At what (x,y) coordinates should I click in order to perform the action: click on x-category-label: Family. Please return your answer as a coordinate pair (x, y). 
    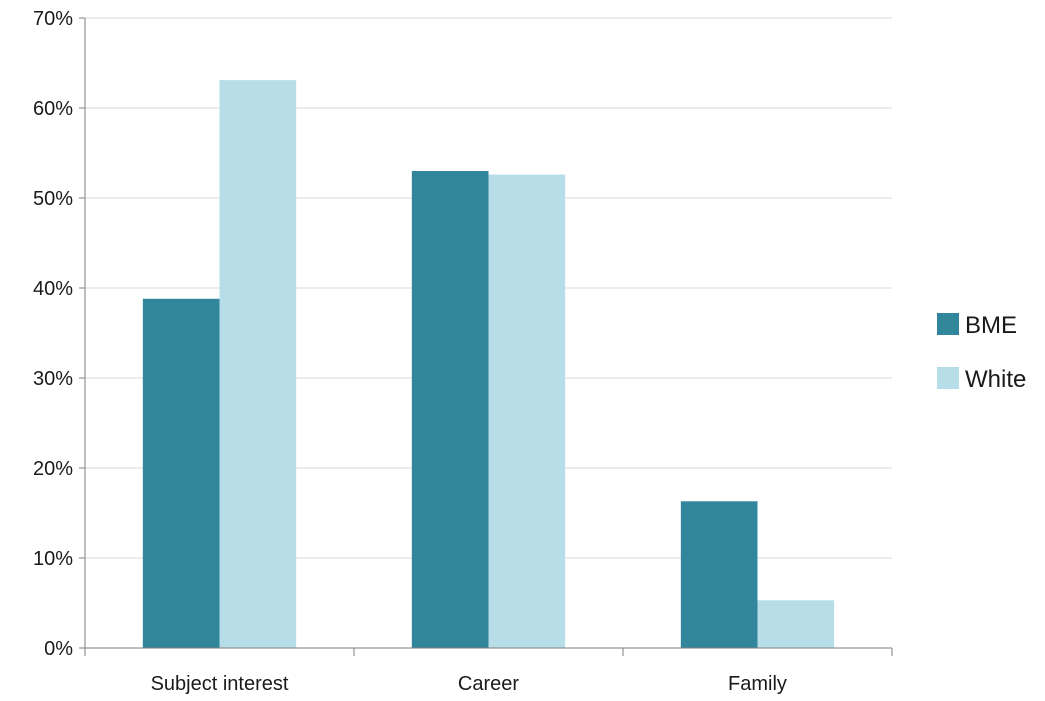
    Looking at the image, I should click on (757, 684).